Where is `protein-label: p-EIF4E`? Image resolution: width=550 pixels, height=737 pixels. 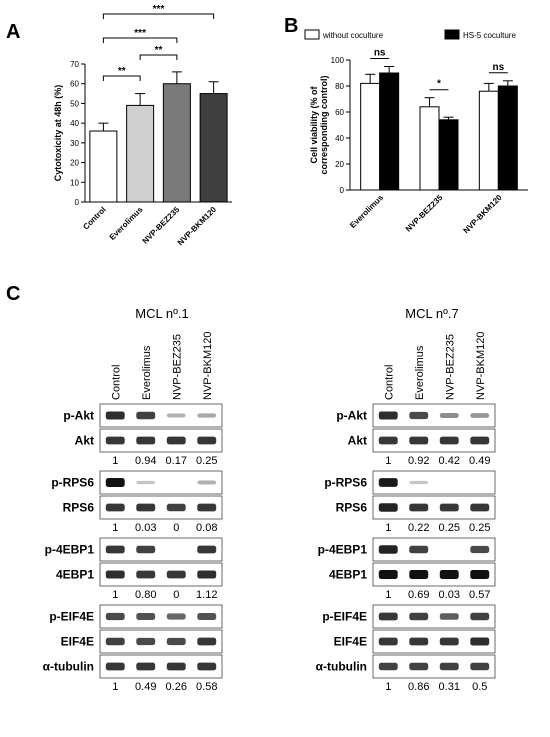
protein-label: p-EIF4E is located at coordinates (344, 617).